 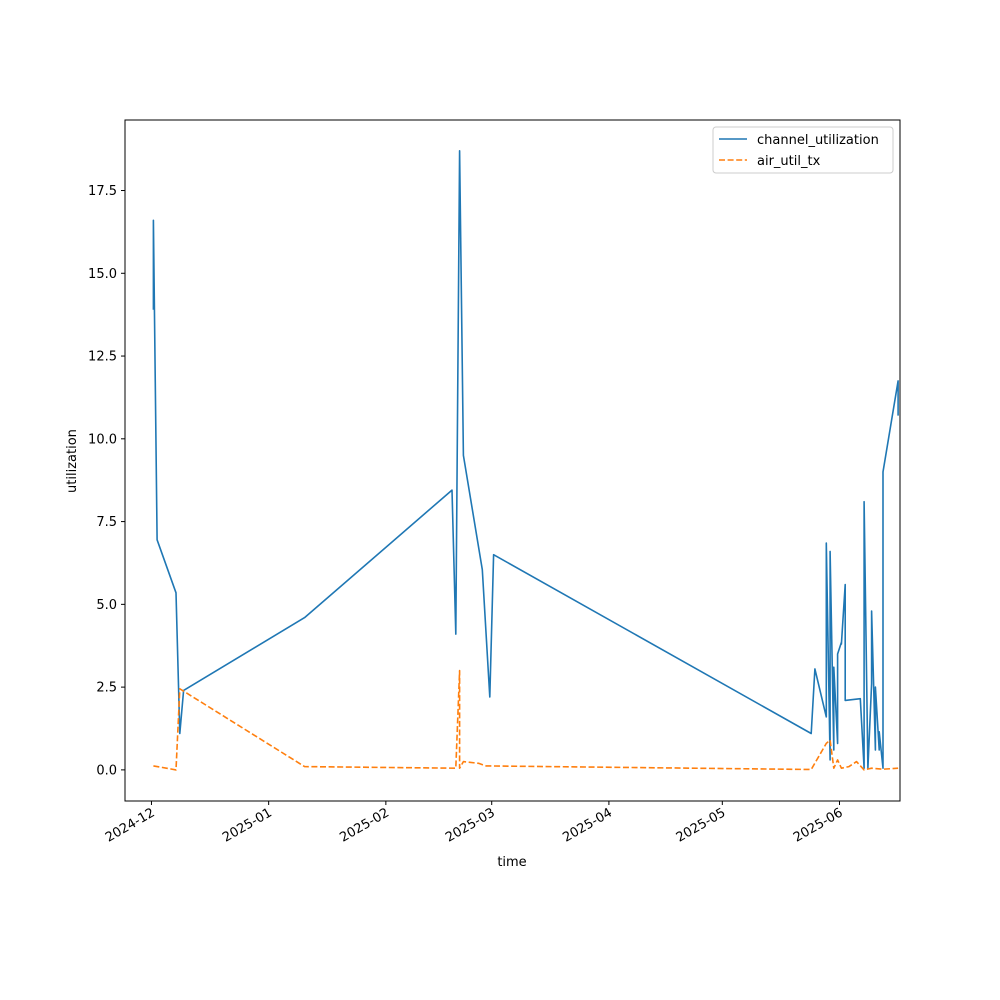 I want to click on legend-label-channel-utilization: channel_utilization, so click(x=818, y=140).